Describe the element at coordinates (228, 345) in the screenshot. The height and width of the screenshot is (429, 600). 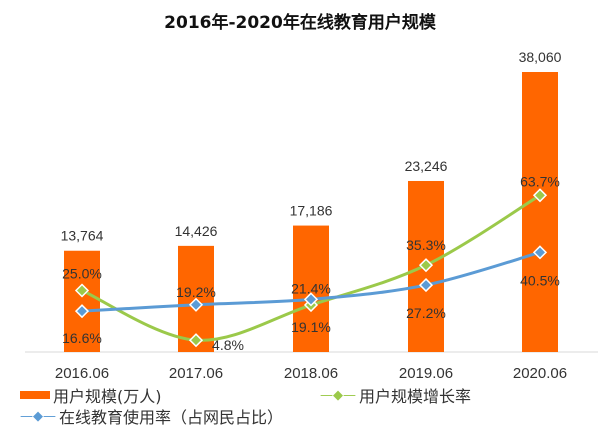
I see `line-data-label: 4.8%` at that location.